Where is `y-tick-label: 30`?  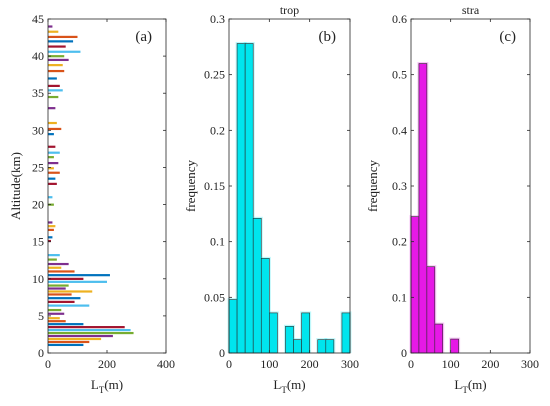
y-tick-label: 30 is located at coordinates (38, 130).